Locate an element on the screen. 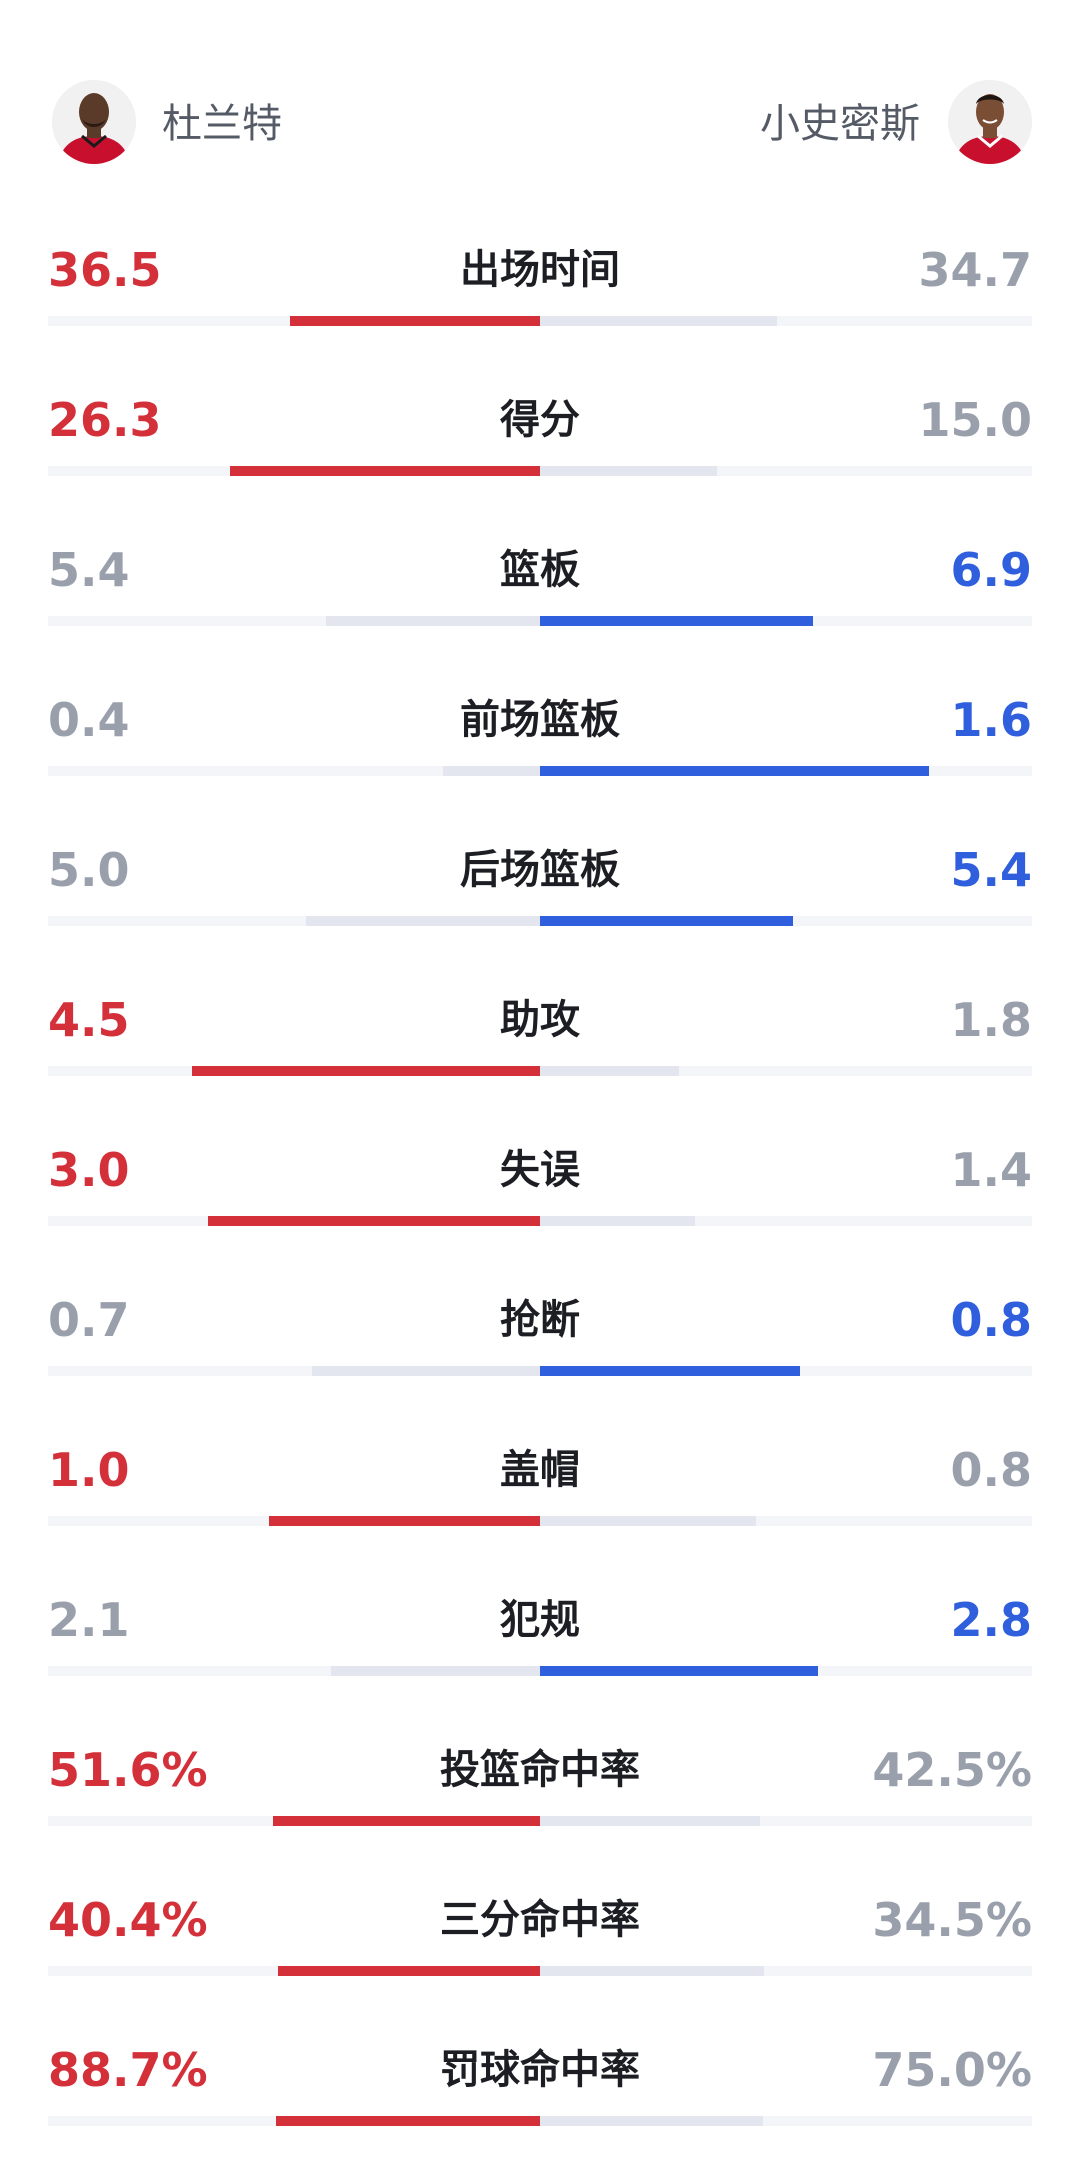 The image size is (1080, 2172). stat-value-right: 34.7 is located at coordinates (975, 270).